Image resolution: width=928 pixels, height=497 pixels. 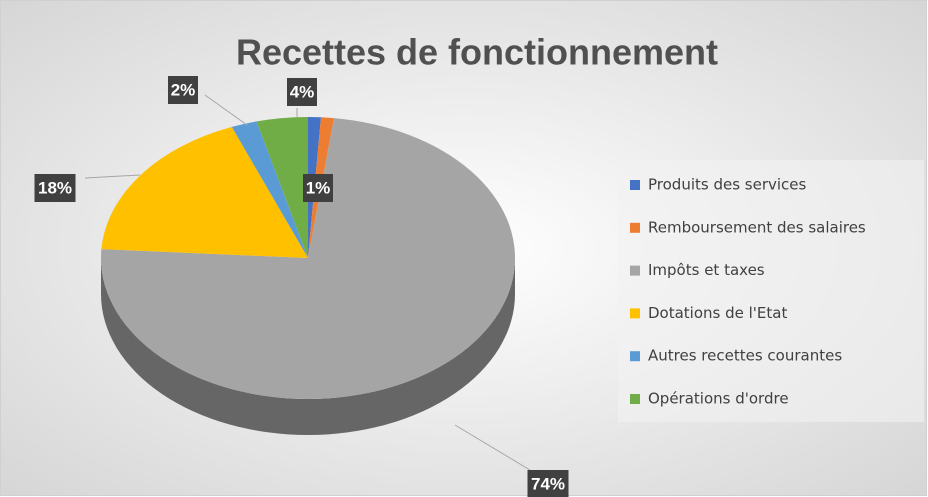 I want to click on legend-label: Remboursement des salaires, so click(x=757, y=227).